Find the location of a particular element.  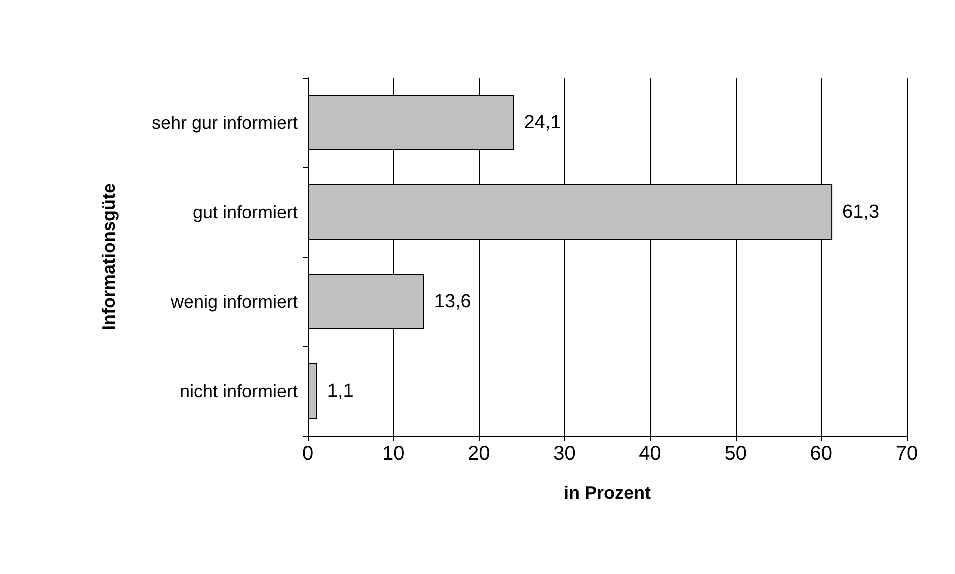

x-axis-title: in Prozent is located at coordinates (608, 493).